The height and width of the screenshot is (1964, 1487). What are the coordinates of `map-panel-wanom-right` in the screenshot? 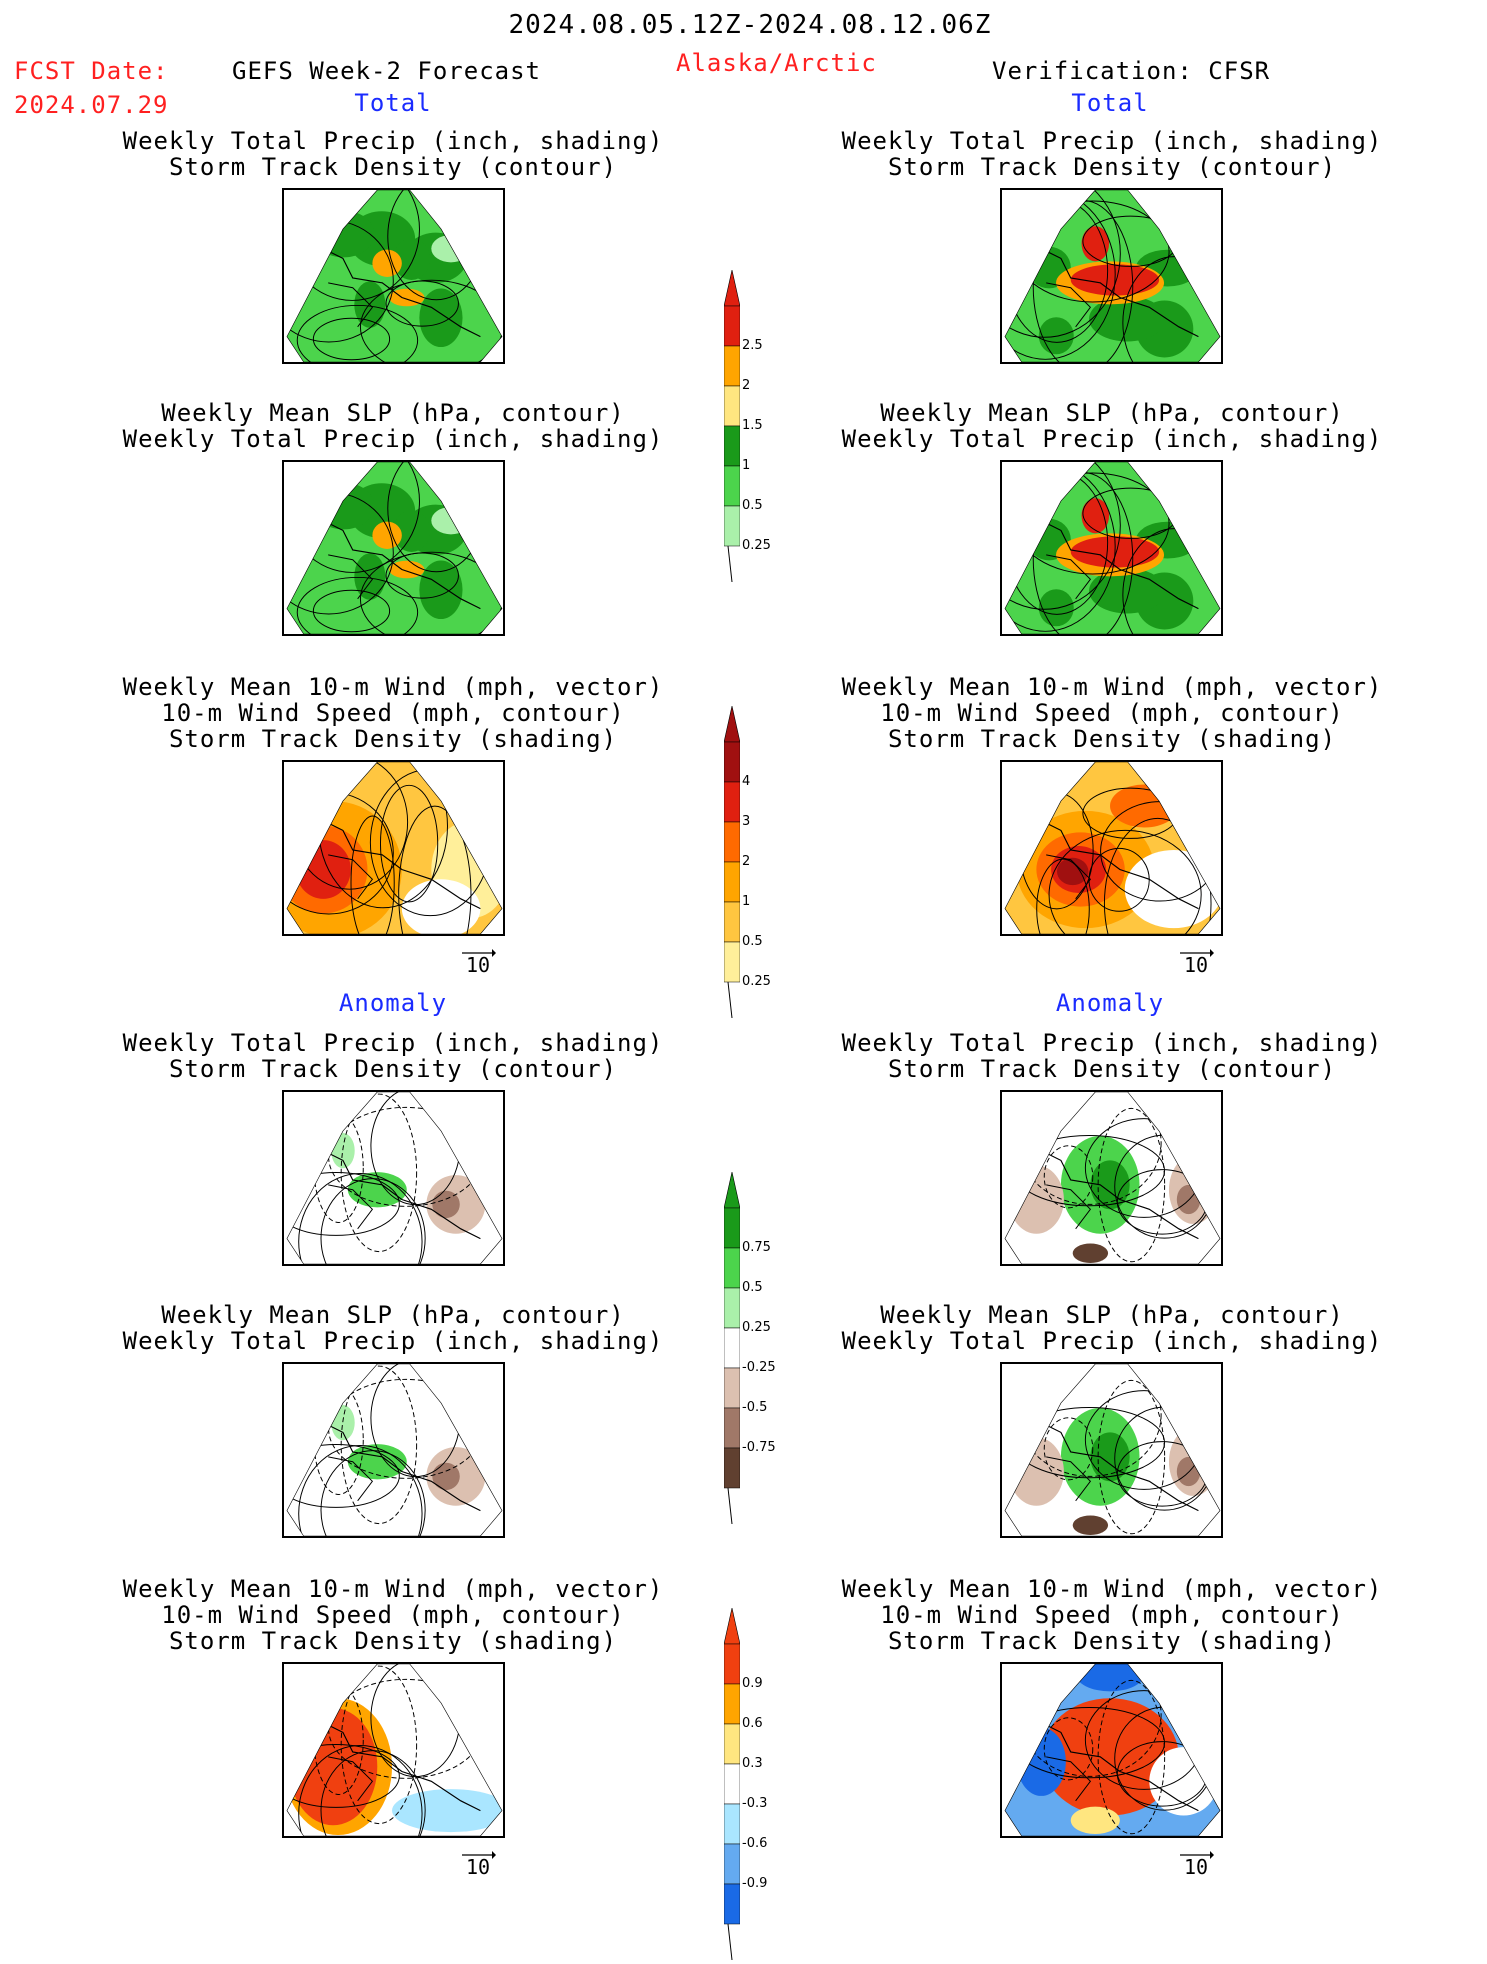 It's located at (1111, 1750).